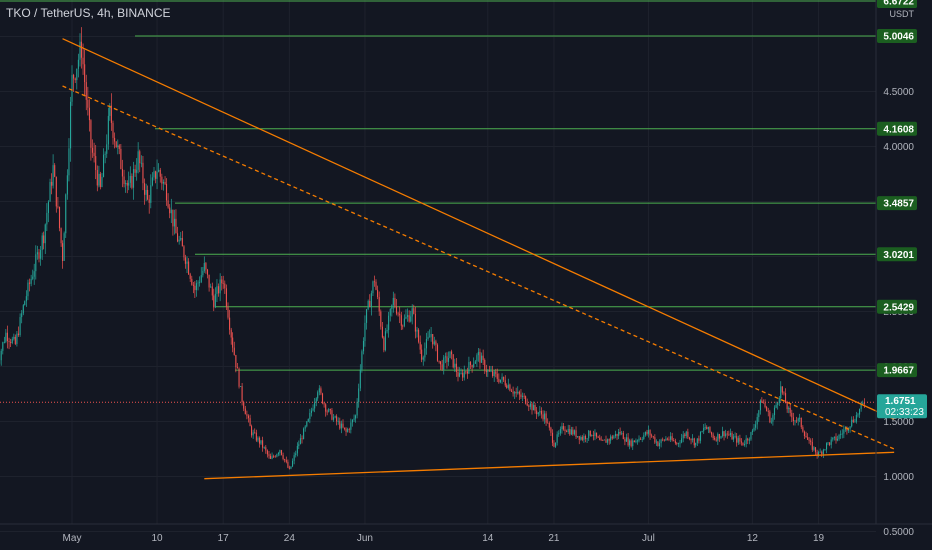  Describe the element at coordinates (819, 538) in the screenshot. I see `time-tick-label: 19` at that location.